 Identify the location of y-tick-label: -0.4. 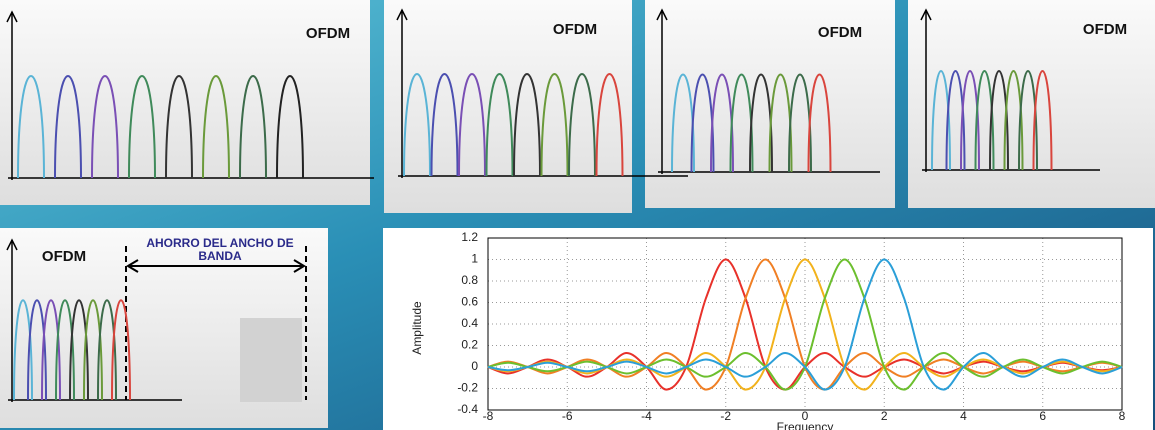
(467, 409).